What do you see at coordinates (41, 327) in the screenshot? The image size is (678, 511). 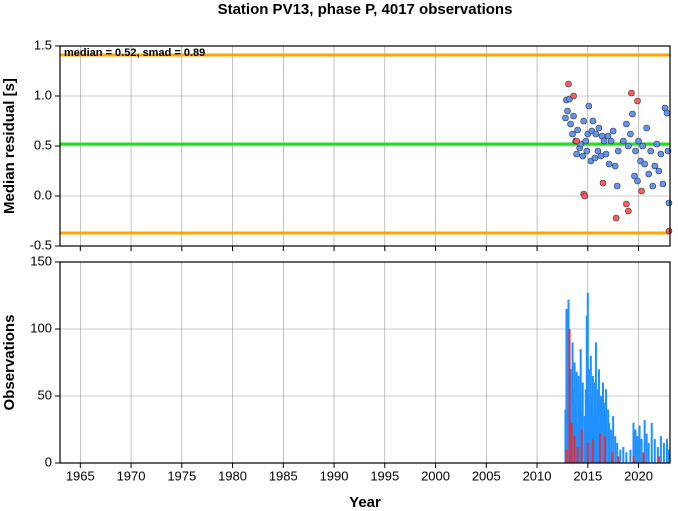 I see `y-tick-label: 100` at bounding box center [41, 327].